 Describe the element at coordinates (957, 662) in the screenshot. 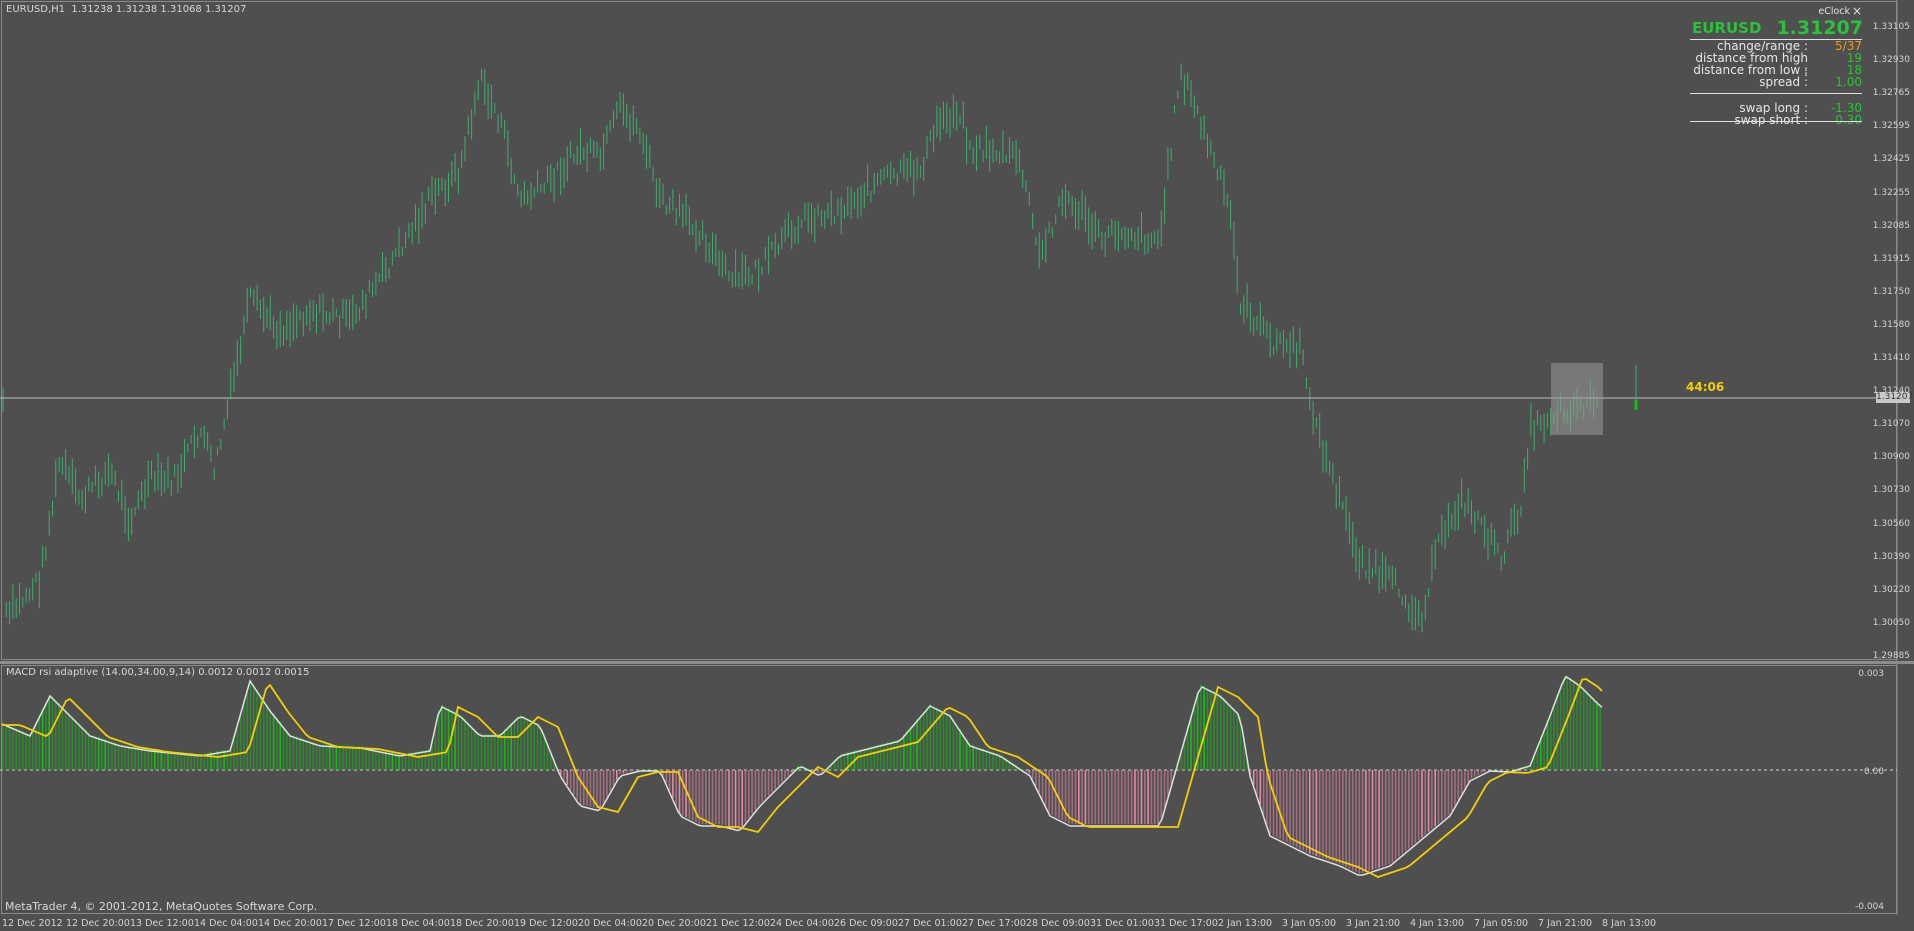

I see `pane-separator` at that location.